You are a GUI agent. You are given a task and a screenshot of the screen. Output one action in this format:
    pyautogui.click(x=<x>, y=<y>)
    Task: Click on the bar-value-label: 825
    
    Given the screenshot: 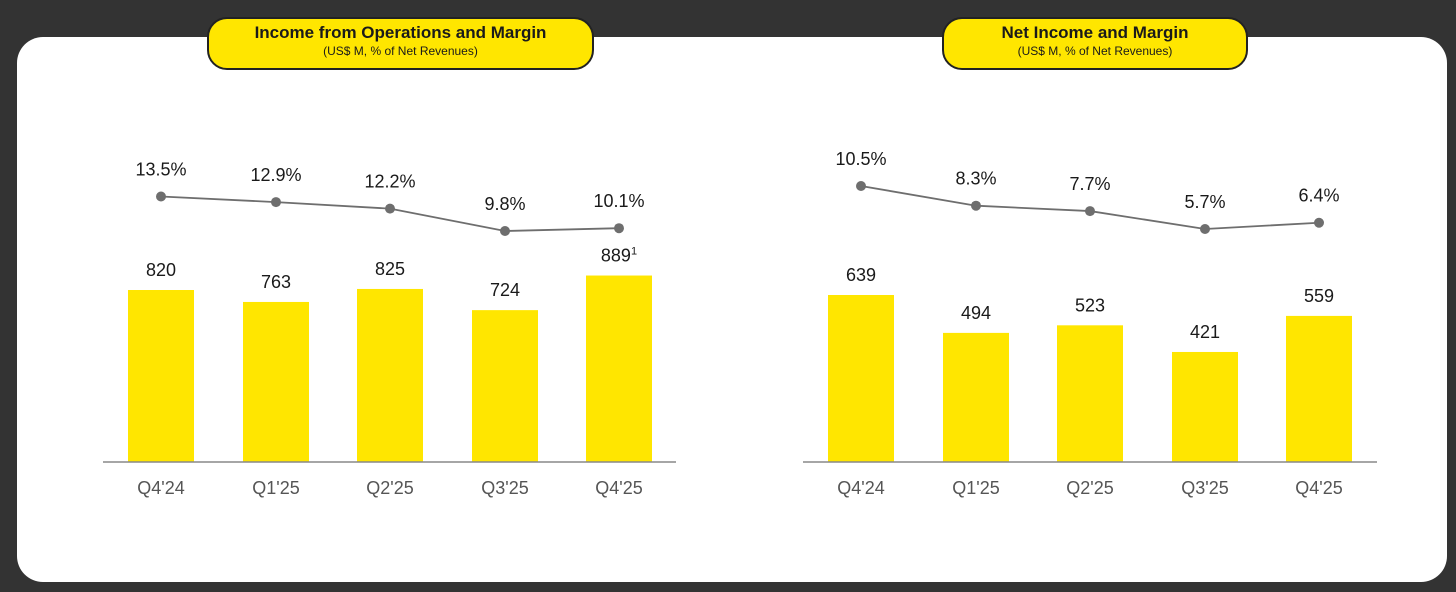 What is the action you would take?
    pyautogui.click(x=390, y=269)
    